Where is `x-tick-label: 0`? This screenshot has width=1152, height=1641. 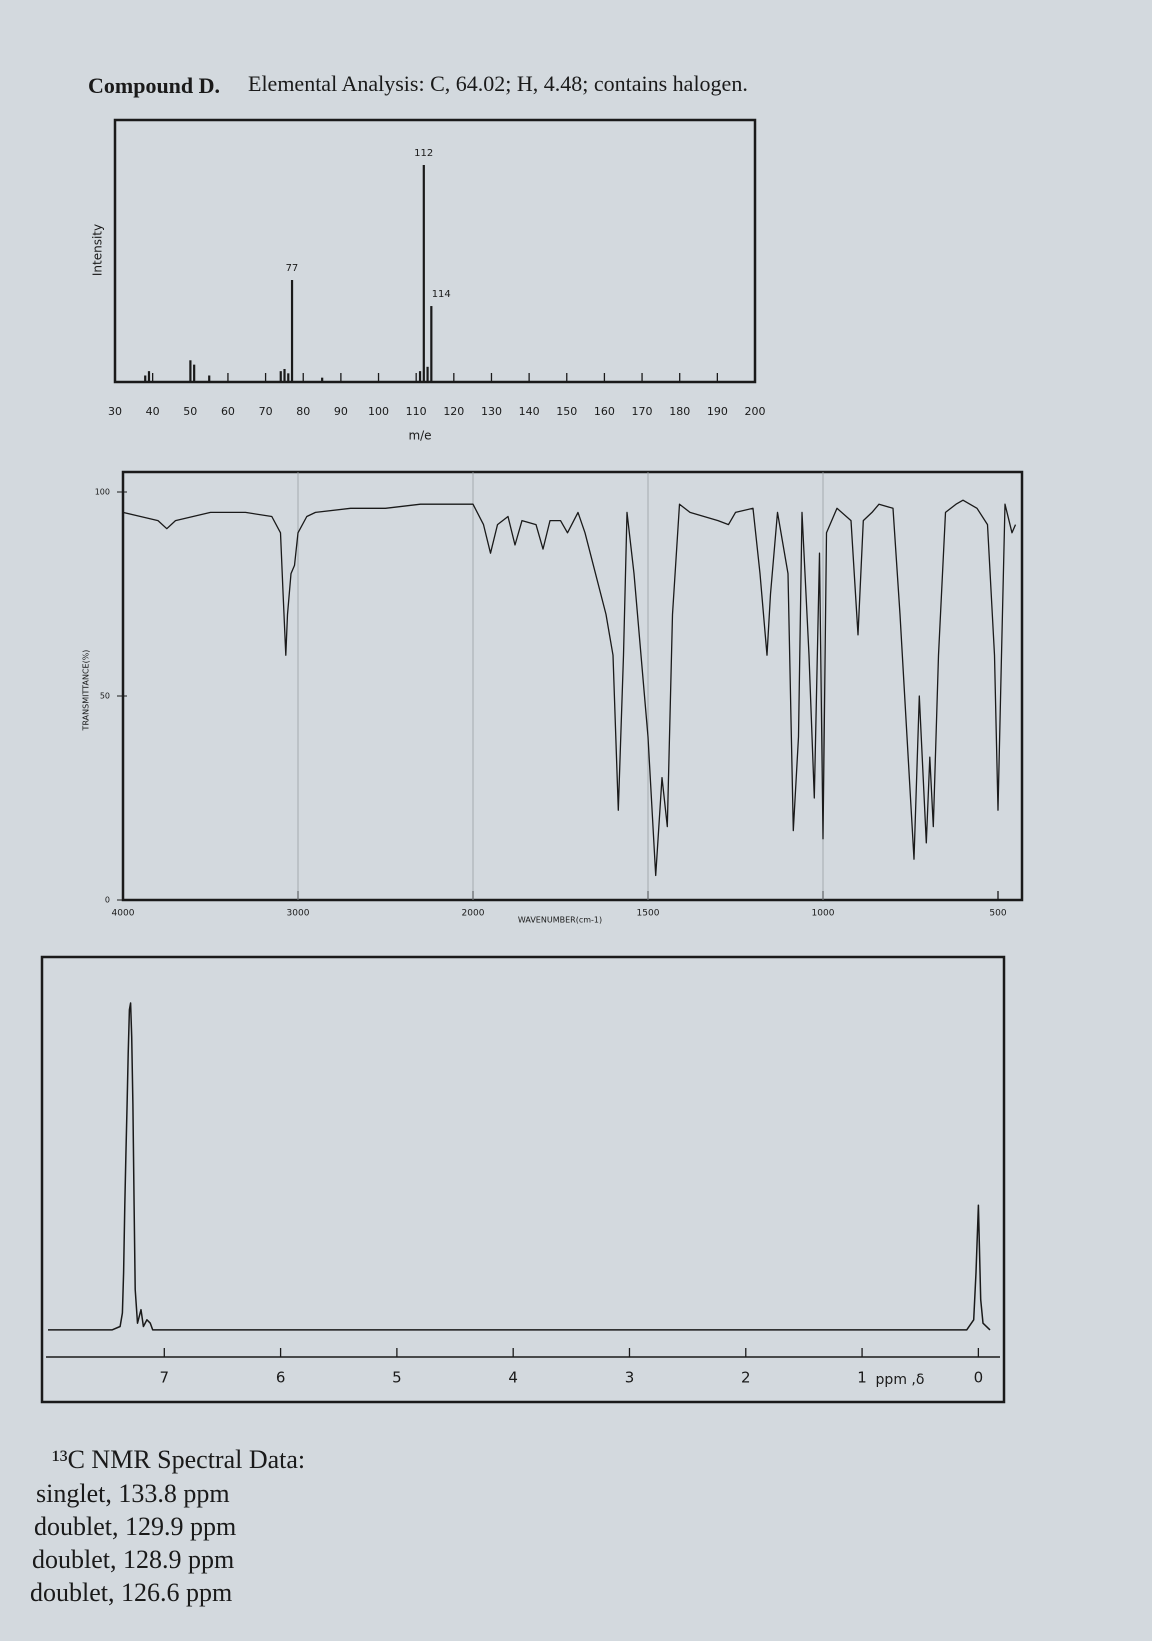
x-tick-label: 0 is located at coordinates (979, 1378).